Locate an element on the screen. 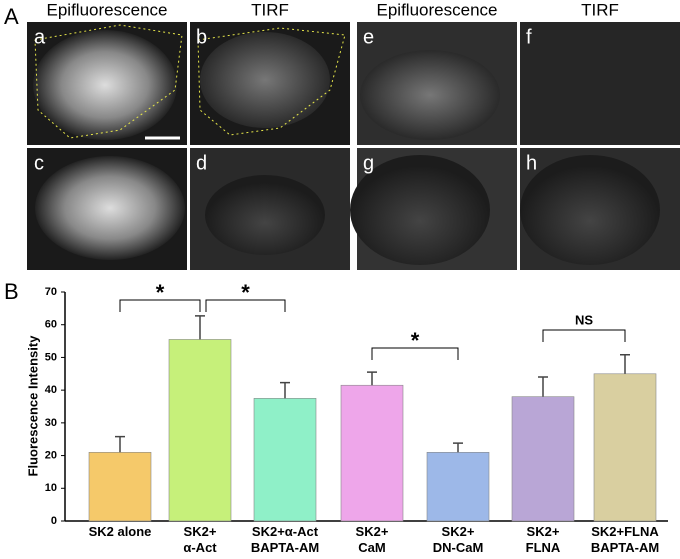  x-tick-label: SK2+ CaM is located at coordinates (372, 539).